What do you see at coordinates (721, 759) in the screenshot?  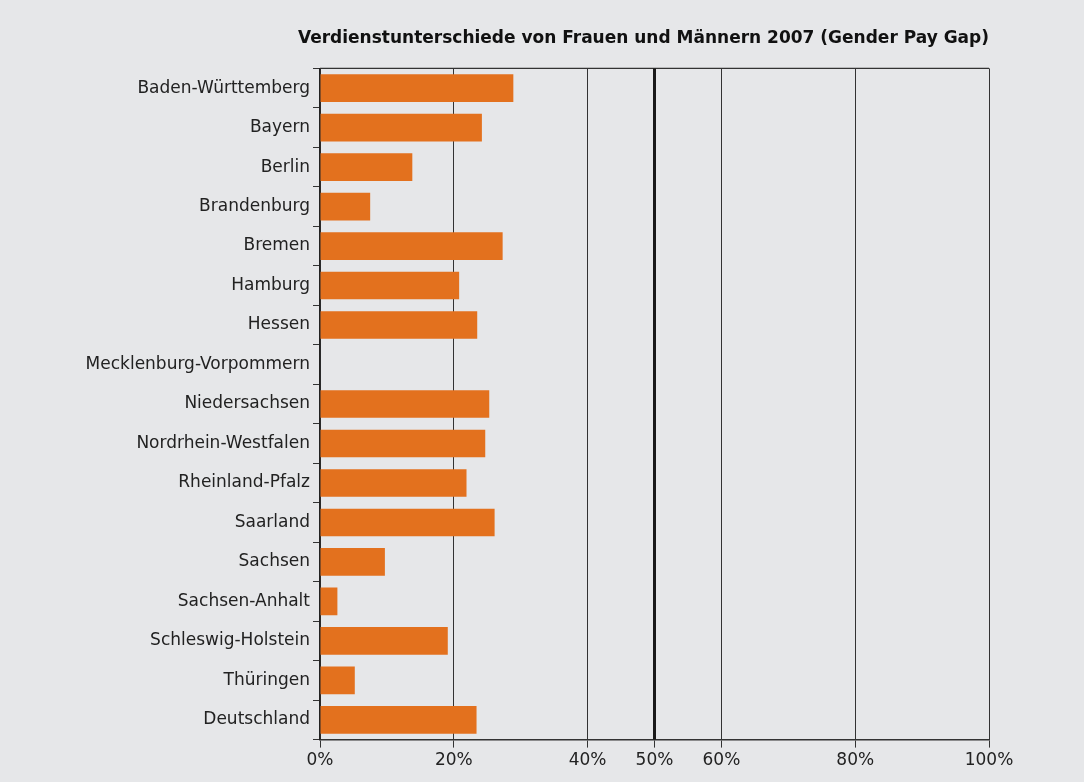 I see `x-tick-label: 60%` at bounding box center [721, 759].